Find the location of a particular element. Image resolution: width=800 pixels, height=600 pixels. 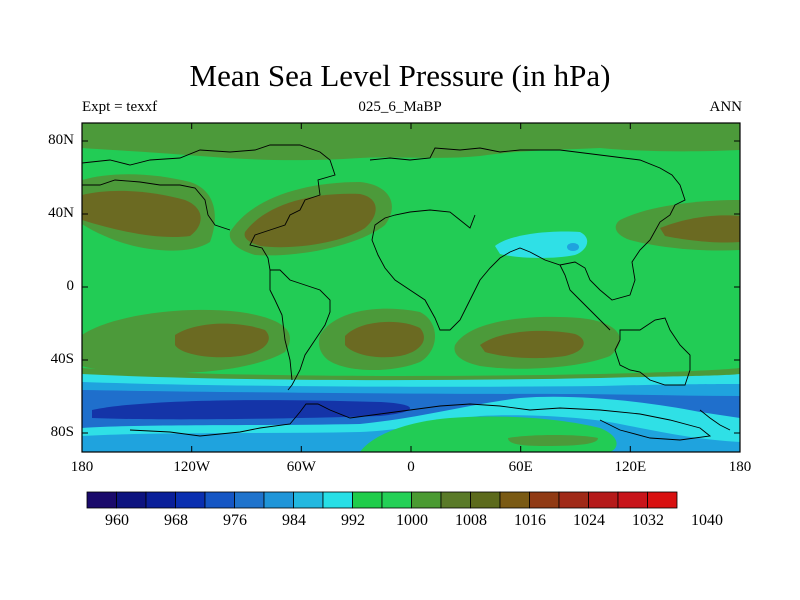

lat-label-40n: 40N is located at coordinates (61, 213).